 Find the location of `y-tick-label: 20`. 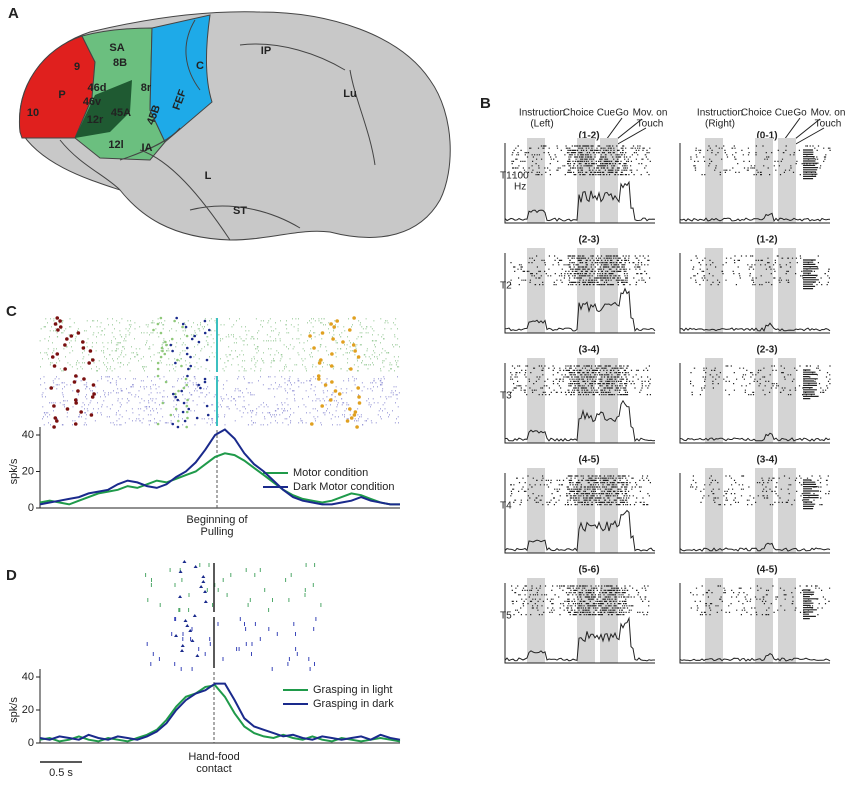

y-tick-label: 20 is located at coordinates (28, 710).